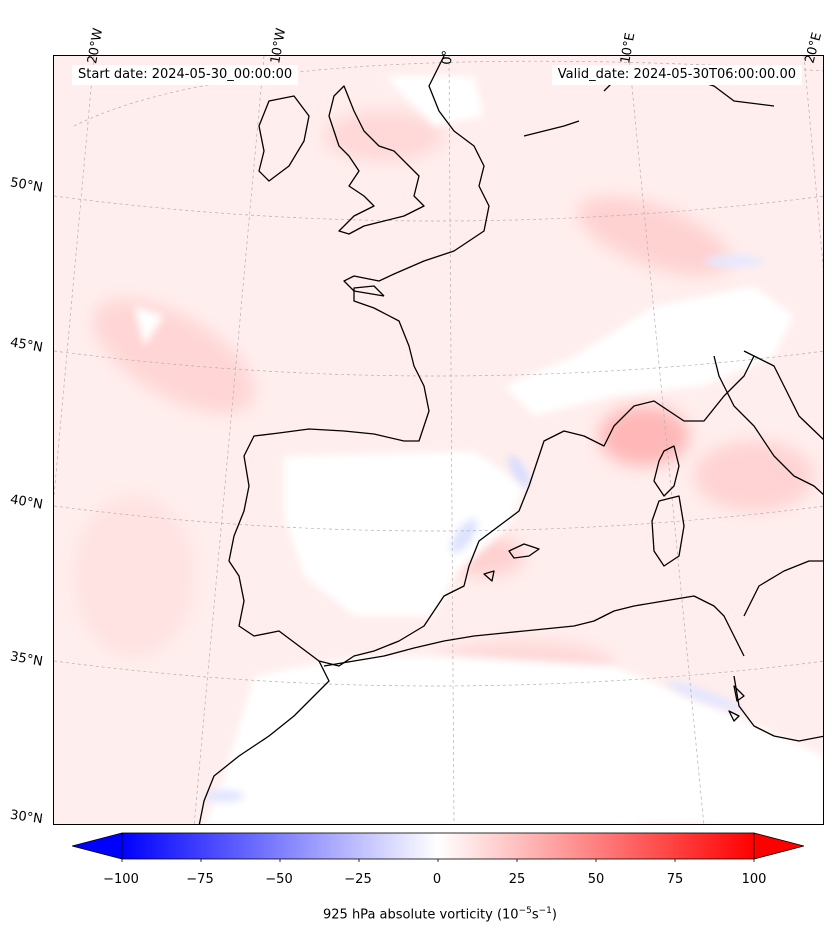 This screenshot has width=832, height=936. I want to click on lon-label-0: 0°, so click(448, 57).